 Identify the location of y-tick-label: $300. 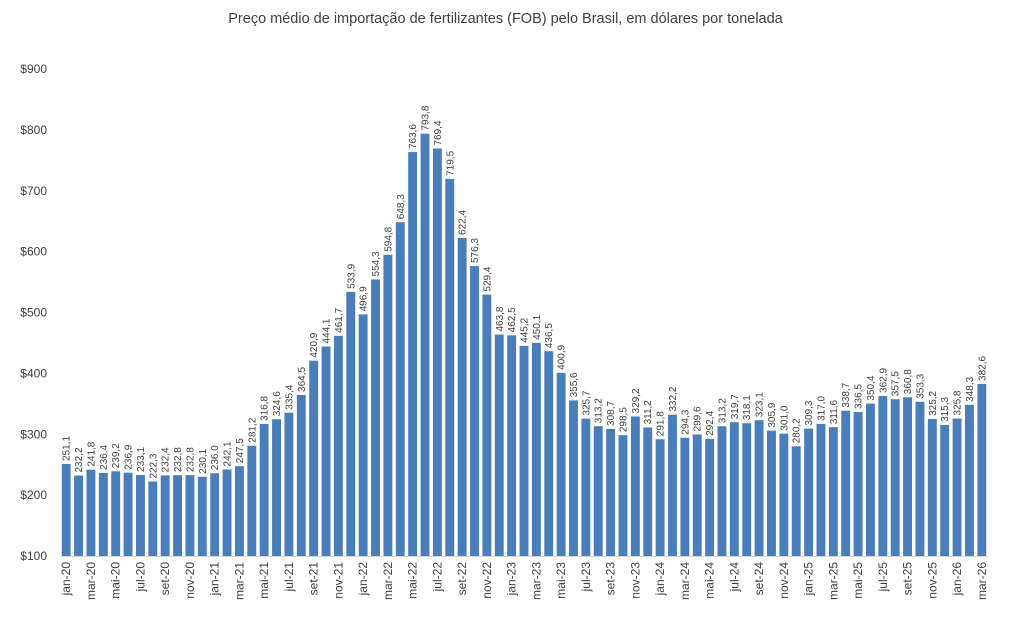
(33, 434).